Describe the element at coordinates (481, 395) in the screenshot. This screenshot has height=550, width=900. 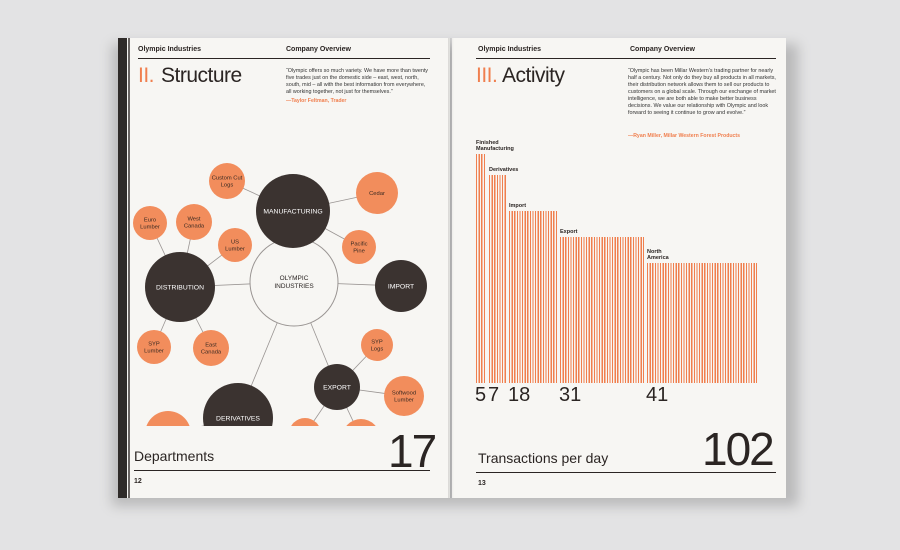
I see `bar-value-label: 5` at that location.